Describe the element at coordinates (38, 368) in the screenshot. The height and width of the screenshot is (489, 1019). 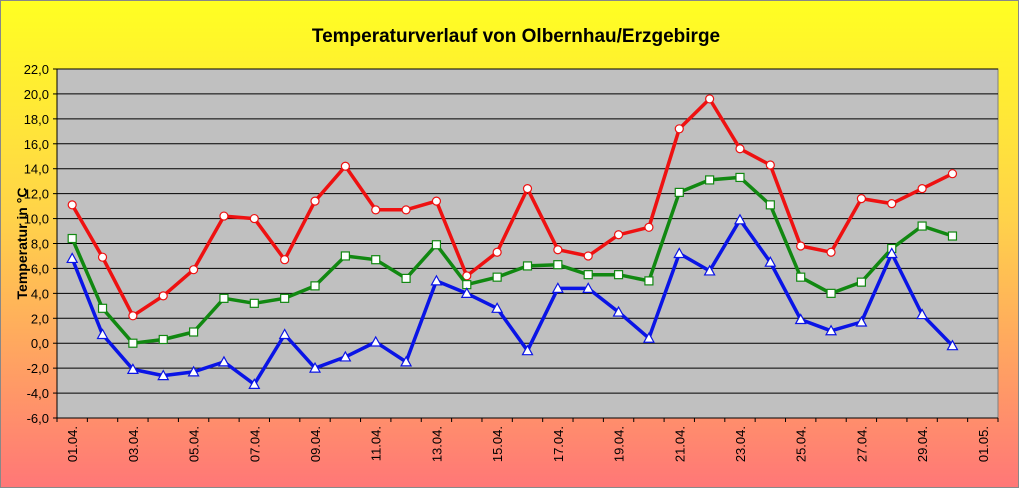
I see `y-tick-label: -2,0` at that location.